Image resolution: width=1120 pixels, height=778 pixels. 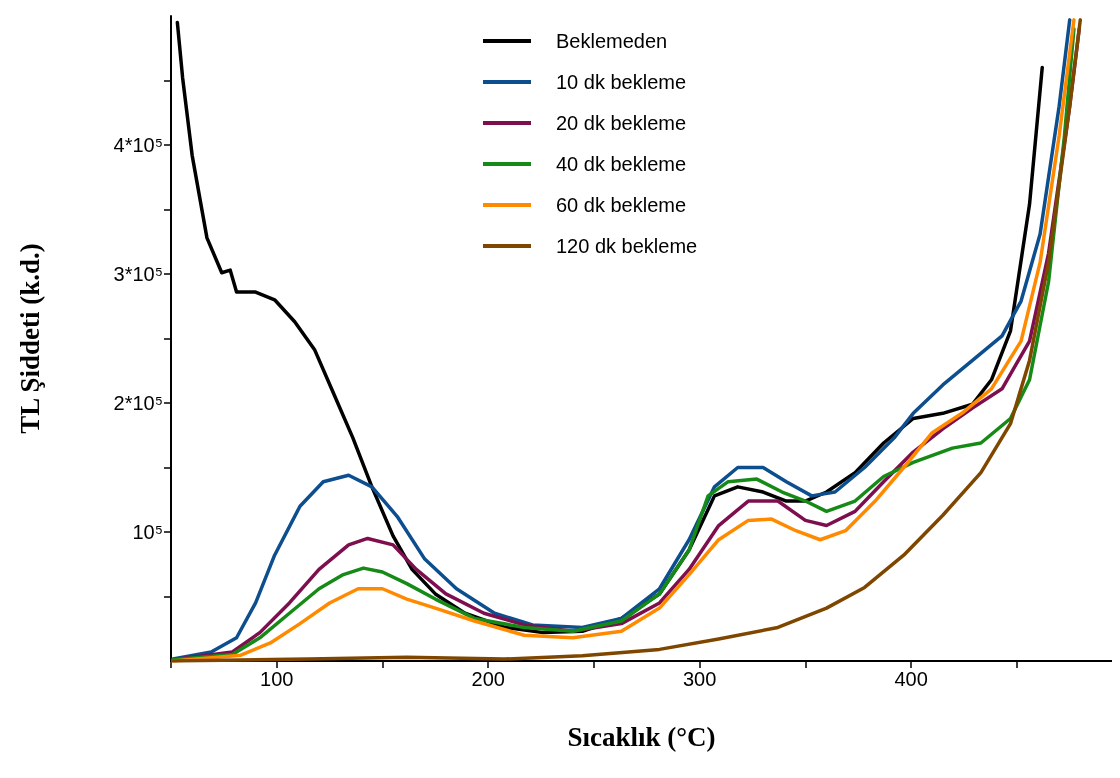 What do you see at coordinates (621, 164) in the screenshot?
I see `legend-label: 40 dk bekleme` at bounding box center [621, 164].